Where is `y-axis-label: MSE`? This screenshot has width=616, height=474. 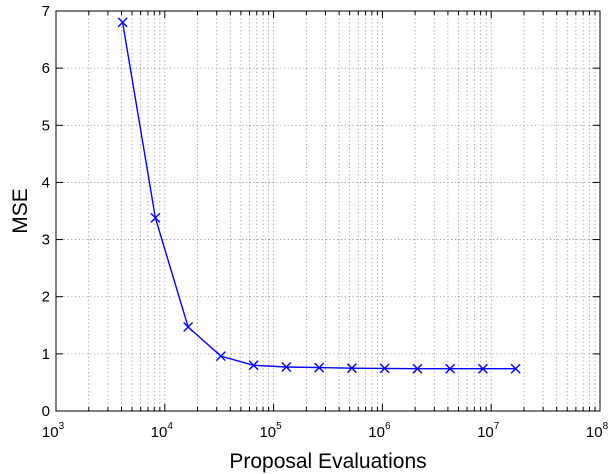
y-axis-label: MSE is located at coordinates (20, 211).